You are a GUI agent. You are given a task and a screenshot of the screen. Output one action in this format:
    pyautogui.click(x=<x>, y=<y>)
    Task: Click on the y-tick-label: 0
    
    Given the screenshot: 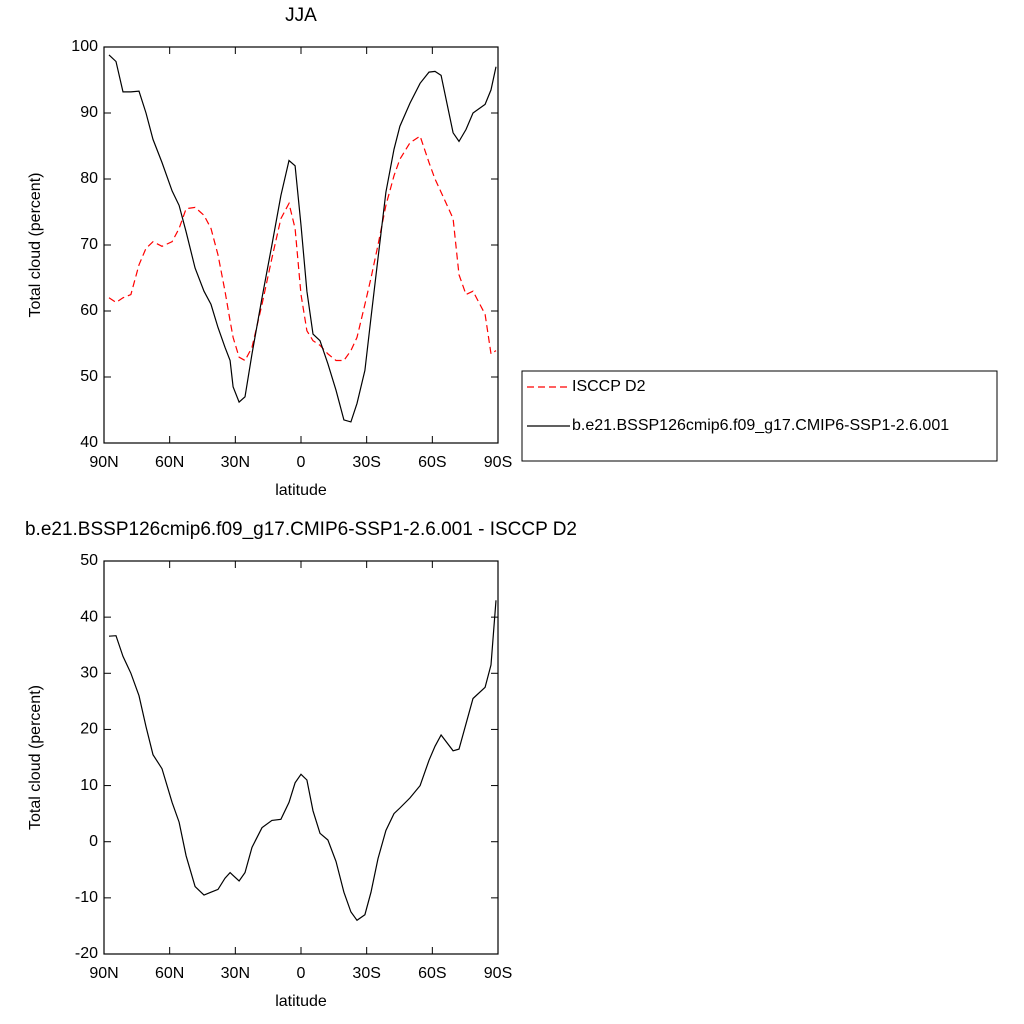 What is the action you would take?
    pyautogui.click(x=93, y=841)
    